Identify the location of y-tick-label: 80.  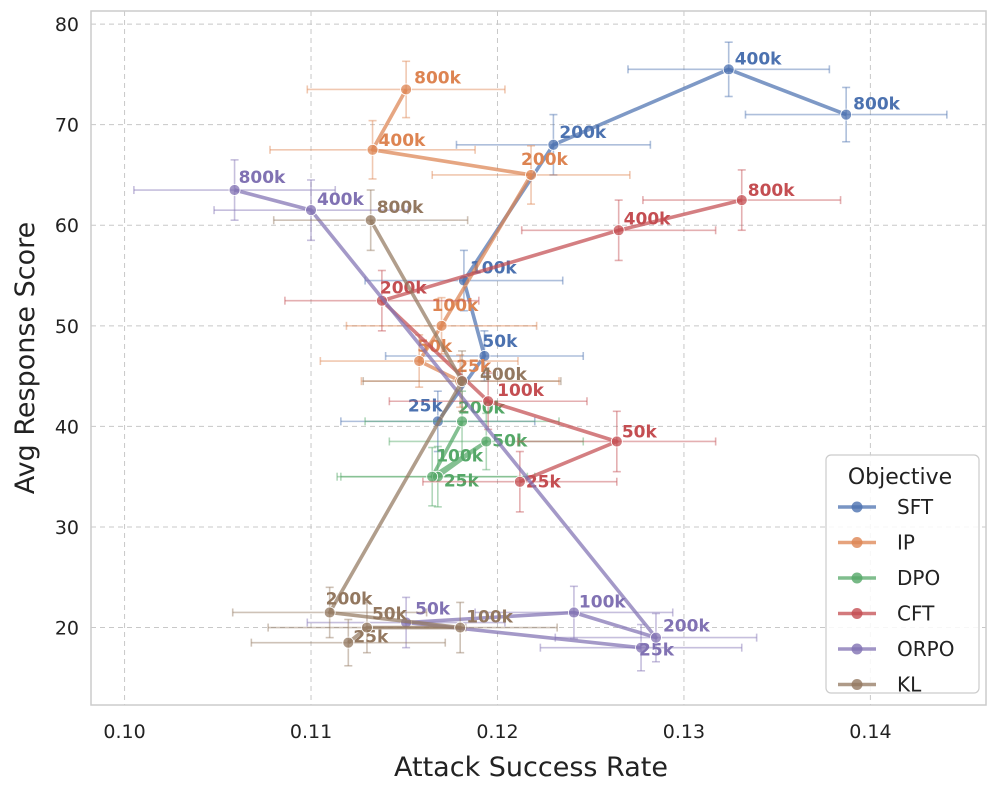
(67, 25).